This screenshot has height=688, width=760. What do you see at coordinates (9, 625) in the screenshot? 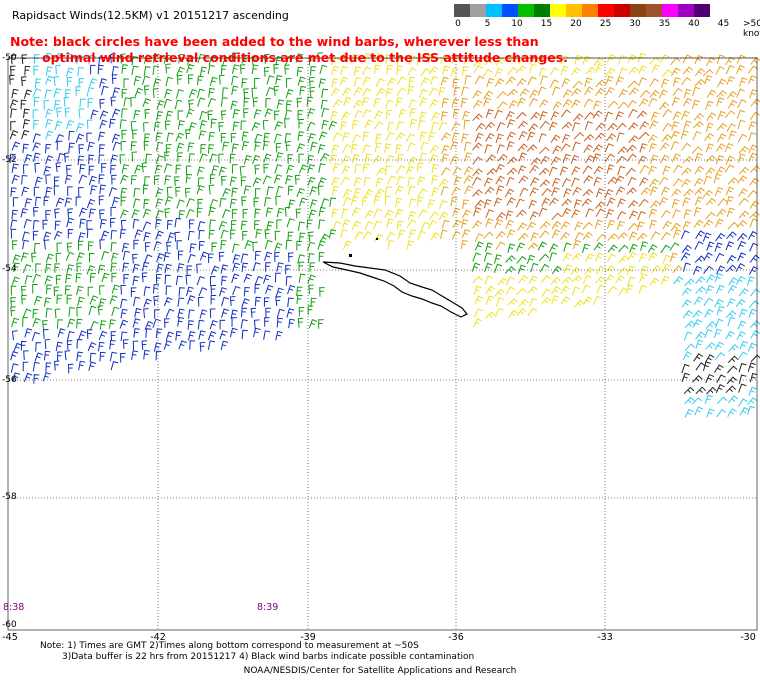
I see `lat-label-60s: -60` at bounding box center [9, 625].